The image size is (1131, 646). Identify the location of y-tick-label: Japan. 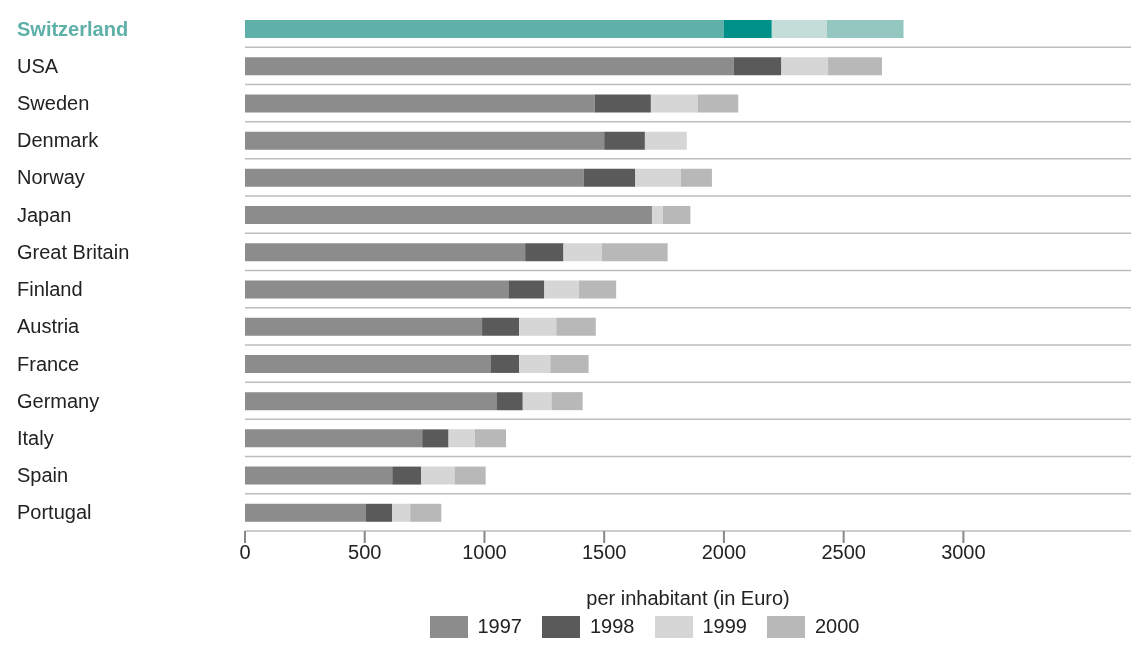
(44, 214).